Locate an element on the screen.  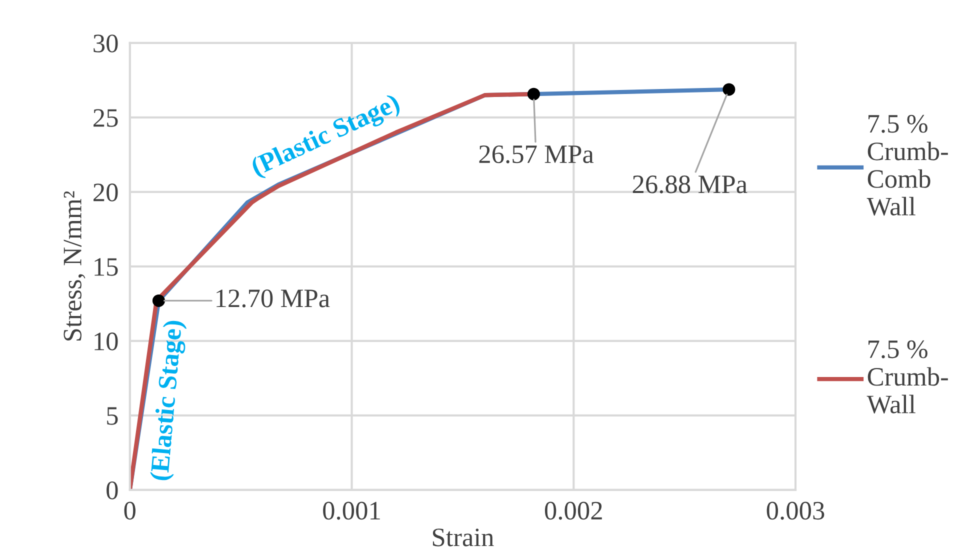
x-axis-title: Strain is located at coordinates (463, 537).